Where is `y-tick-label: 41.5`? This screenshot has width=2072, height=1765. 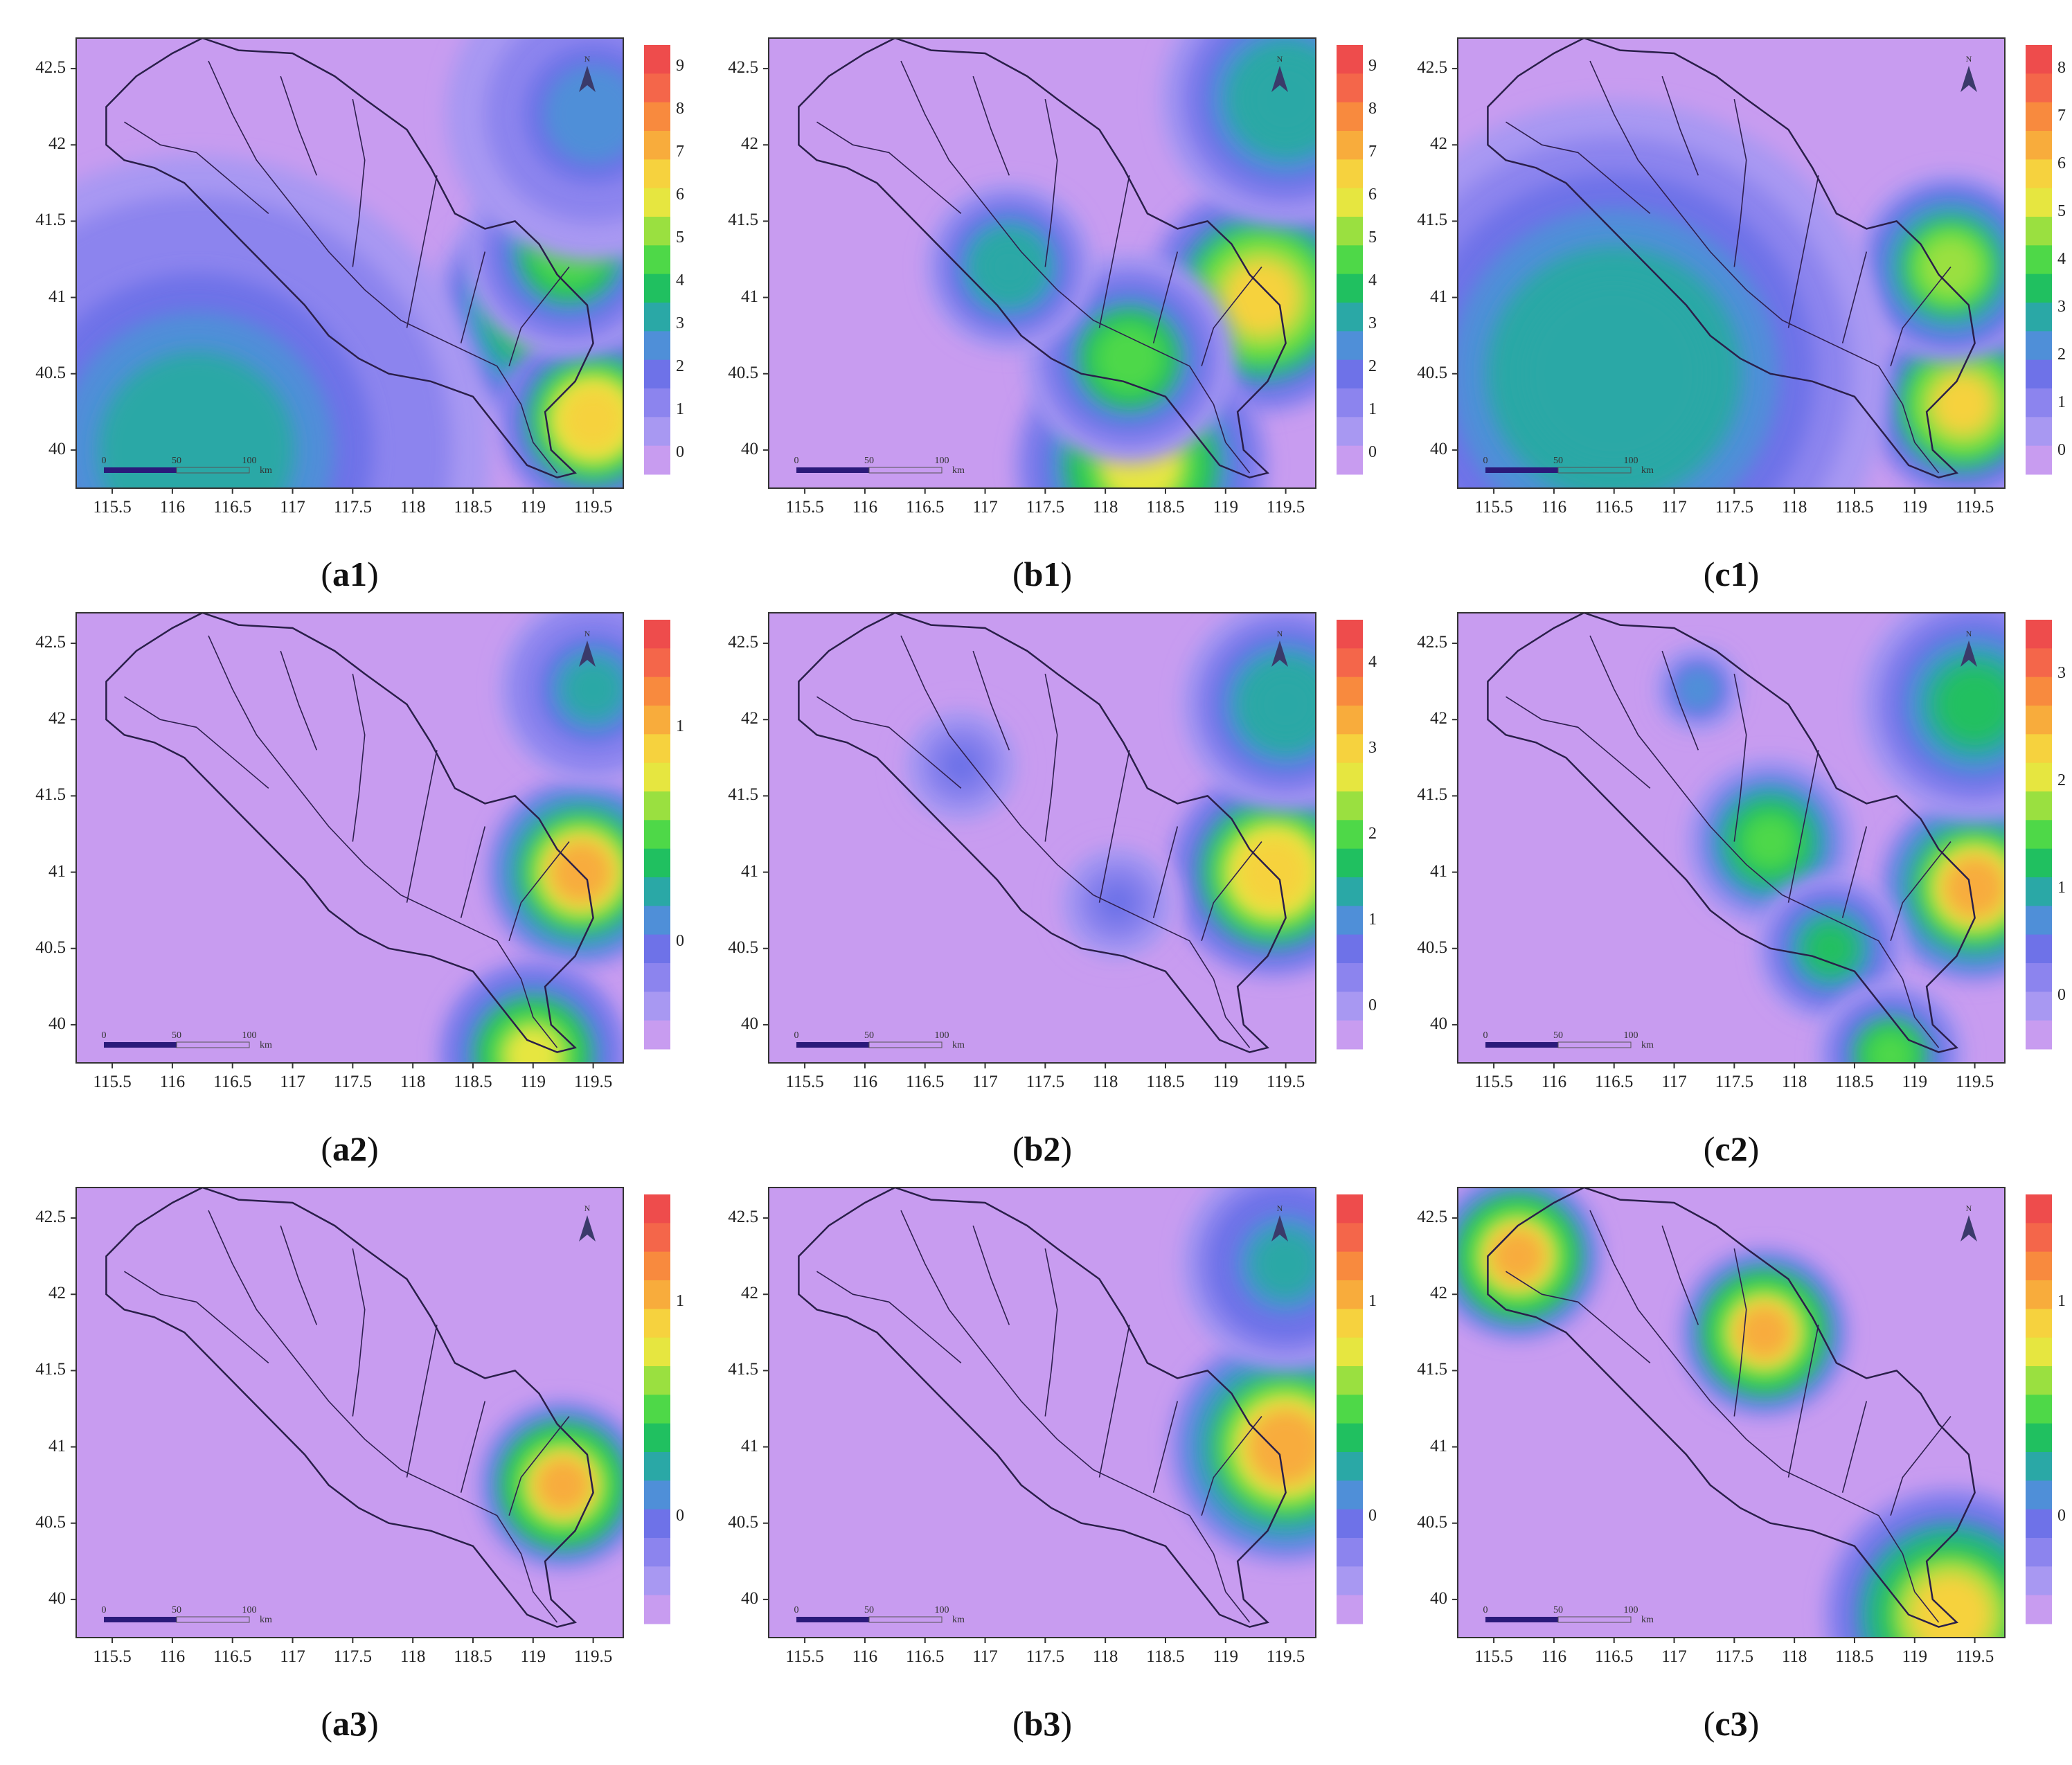 y-tick-label: 41.5 is located at coordinates (50, 1369).